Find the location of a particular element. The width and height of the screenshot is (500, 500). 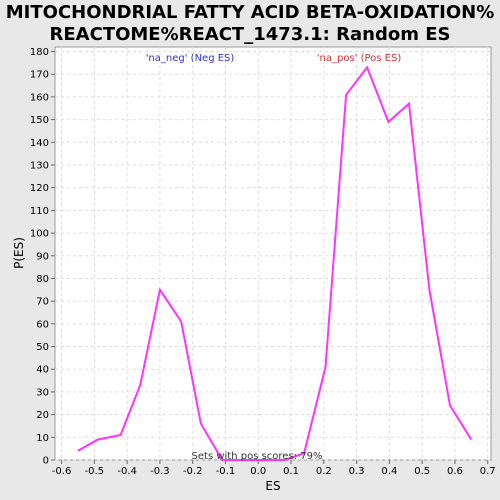

x-tick-label: -0.1 is located at coordinates (226, 471).